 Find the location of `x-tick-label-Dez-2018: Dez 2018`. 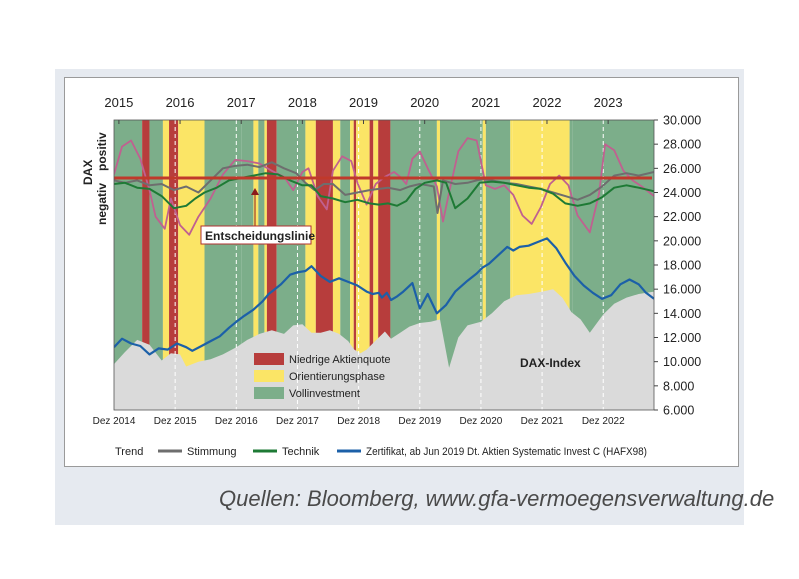

x-tick-label-Dez-2018: Dez 2018 is located at coordinates (358, 421).